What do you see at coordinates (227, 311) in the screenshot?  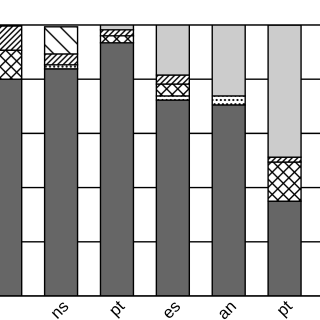 I see `x-tick-label: an` at bounding box center [227, 311].